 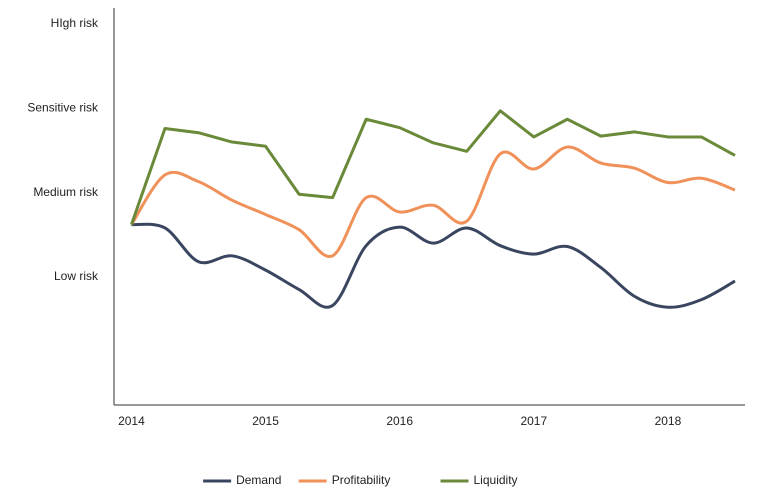 I want to click on y-tick-label: Medium risk, so click(x=66, y=192).